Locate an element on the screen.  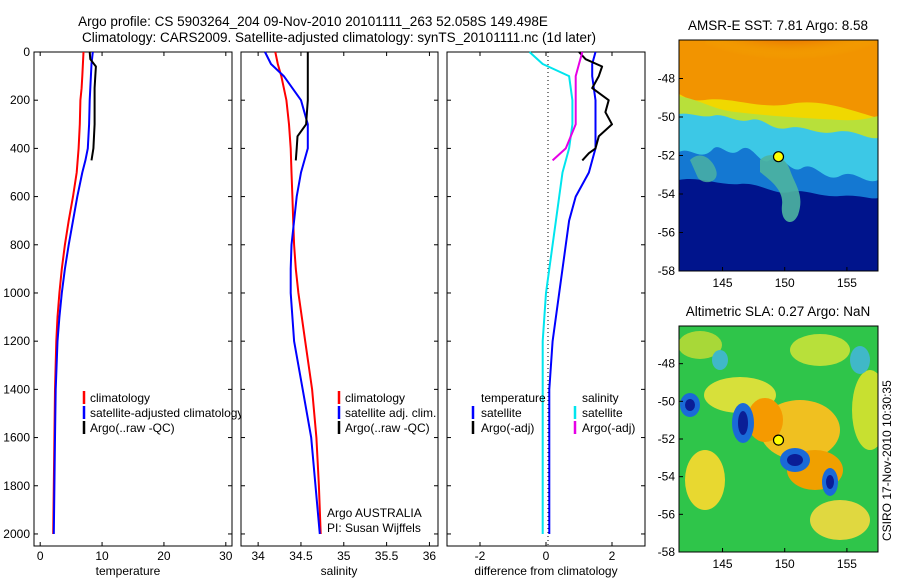
y-tick-label: 1600 is located at coordinates (16, 438).